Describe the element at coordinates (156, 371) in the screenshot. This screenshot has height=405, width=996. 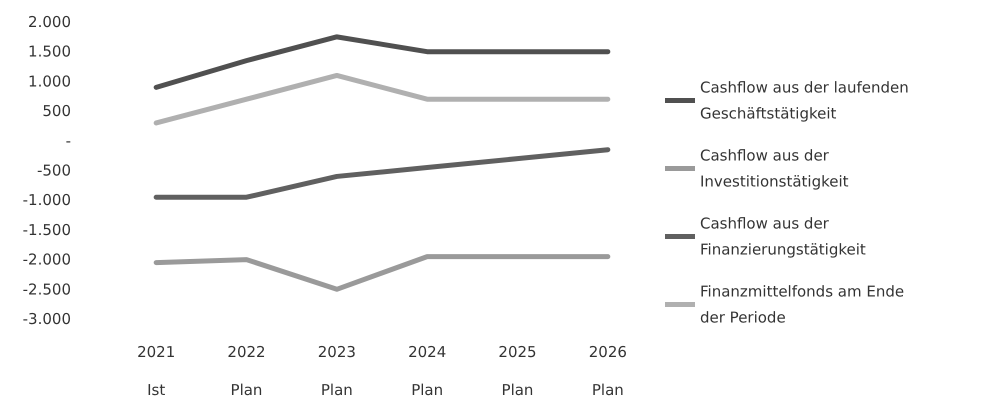
I see `category-label: 2021 Ist` at that location.